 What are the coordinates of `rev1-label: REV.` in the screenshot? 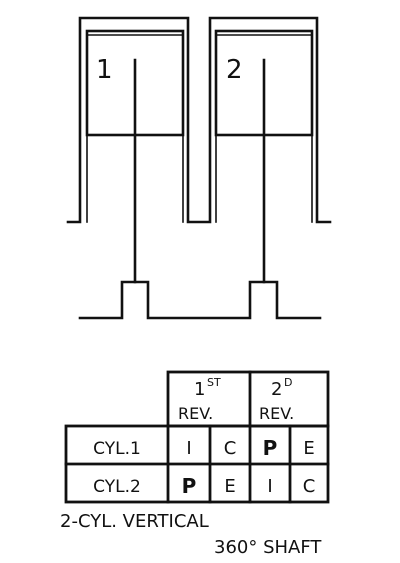 It's located at (195, 413).